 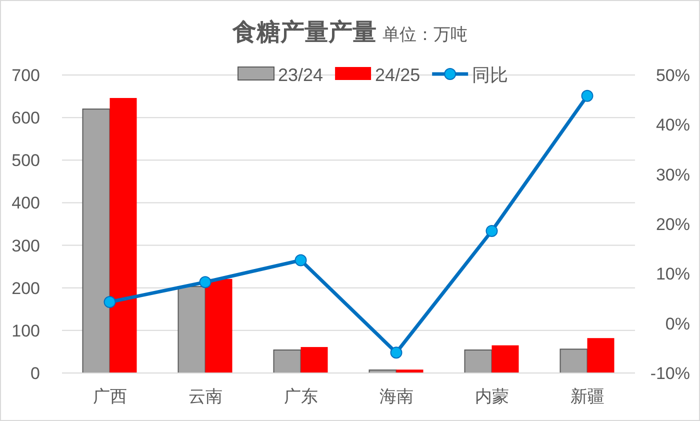 I want to click on y2-tick-label: -10%, so click(x=670, y=373).